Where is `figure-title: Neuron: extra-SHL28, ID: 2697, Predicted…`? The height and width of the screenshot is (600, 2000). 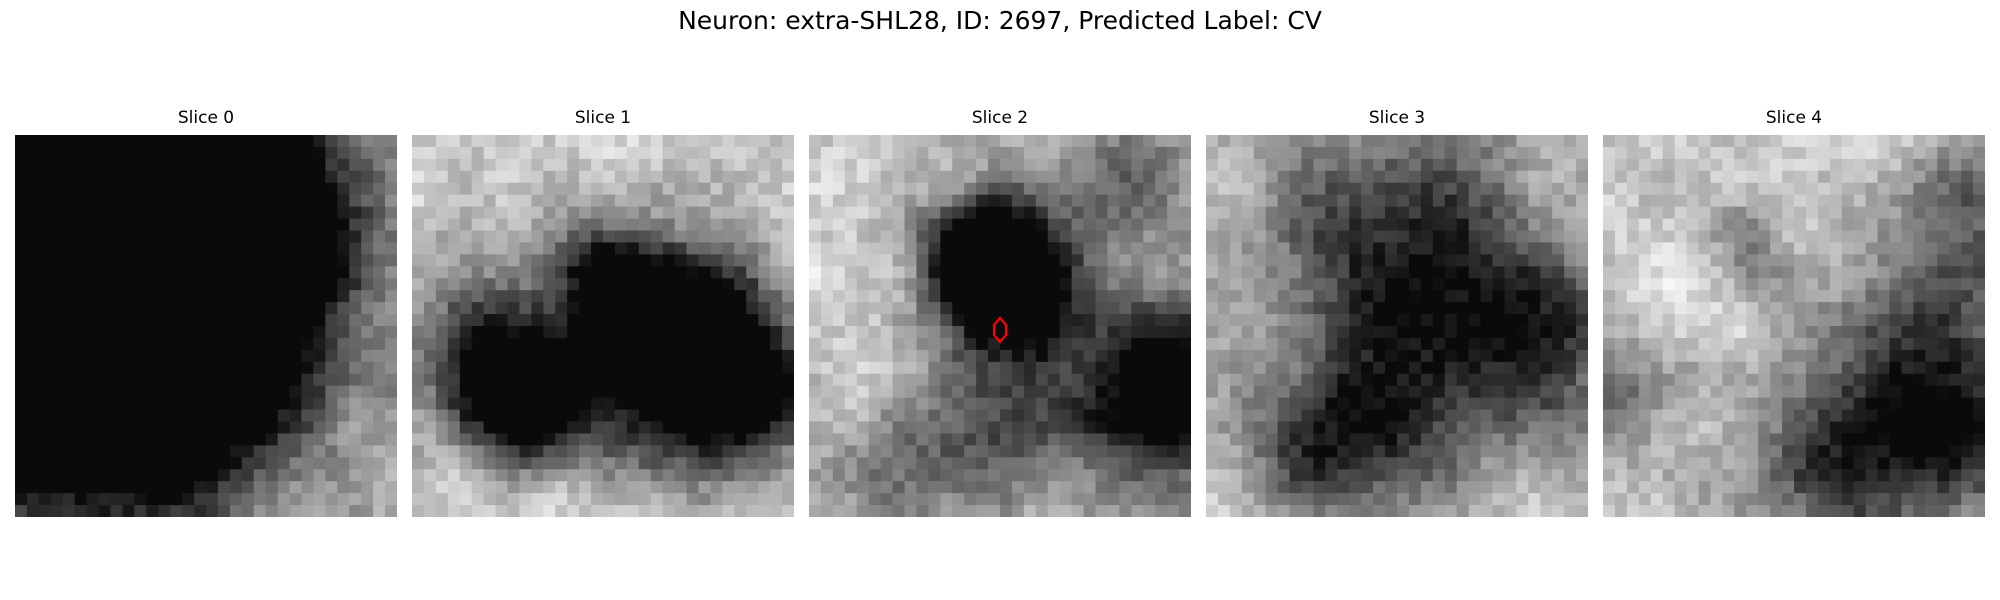
figure-title: Neuron: extra-SHL28, ID: 2697, Predicted… is located at coordinates (1000, 20).